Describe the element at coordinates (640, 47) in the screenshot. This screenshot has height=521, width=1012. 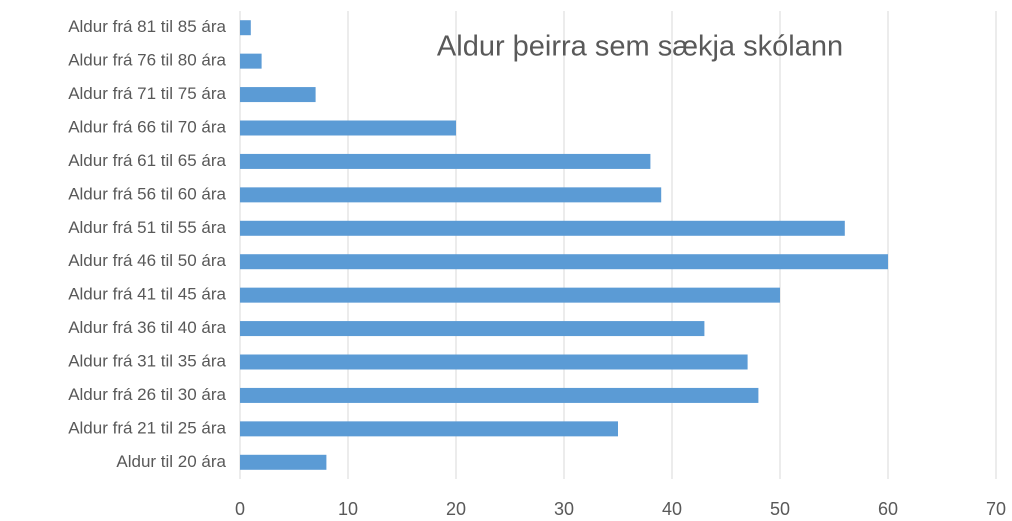
I see `chart-title: Aldur þeirra sem sækja skólann` at that location.